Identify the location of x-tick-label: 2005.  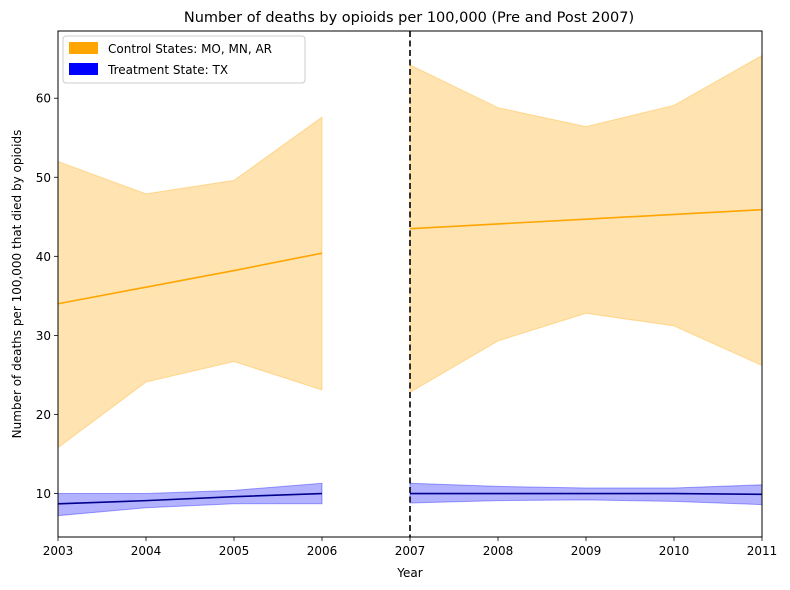
(234, 551).